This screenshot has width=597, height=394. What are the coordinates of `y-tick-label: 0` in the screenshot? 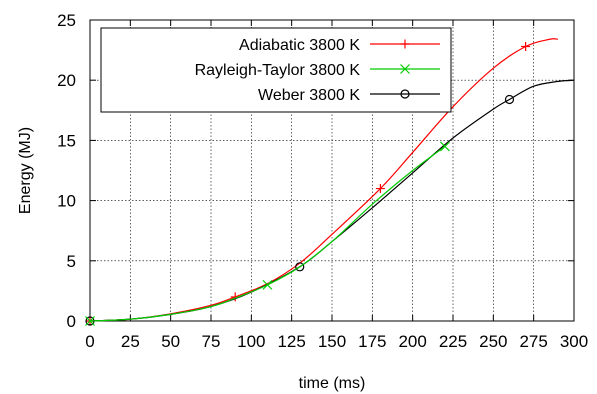 It's located at (71, 321).